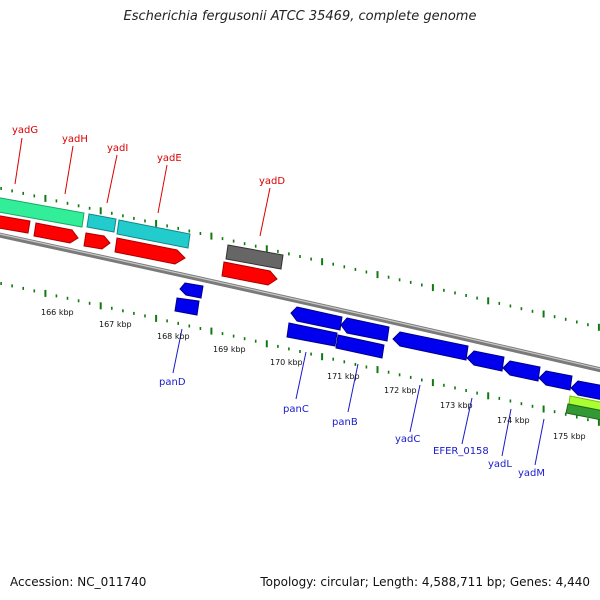  I want to click on leader-line-yadH, so click(69, 170).